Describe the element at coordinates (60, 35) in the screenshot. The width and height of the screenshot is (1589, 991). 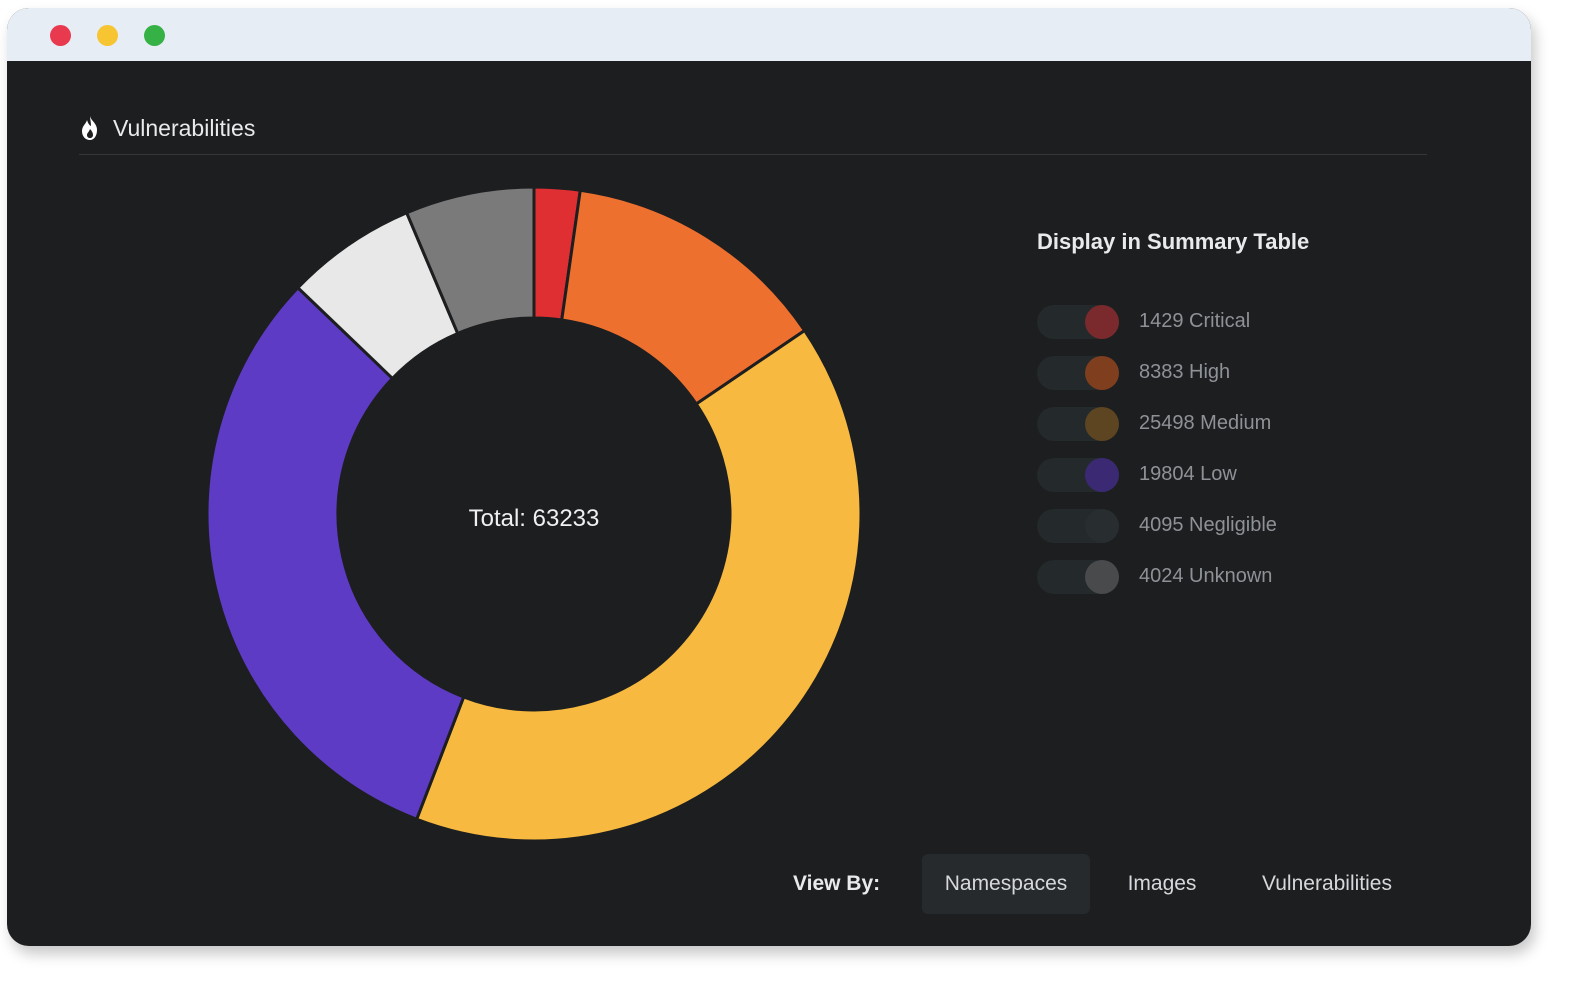
I see `close-window-button` at that location.